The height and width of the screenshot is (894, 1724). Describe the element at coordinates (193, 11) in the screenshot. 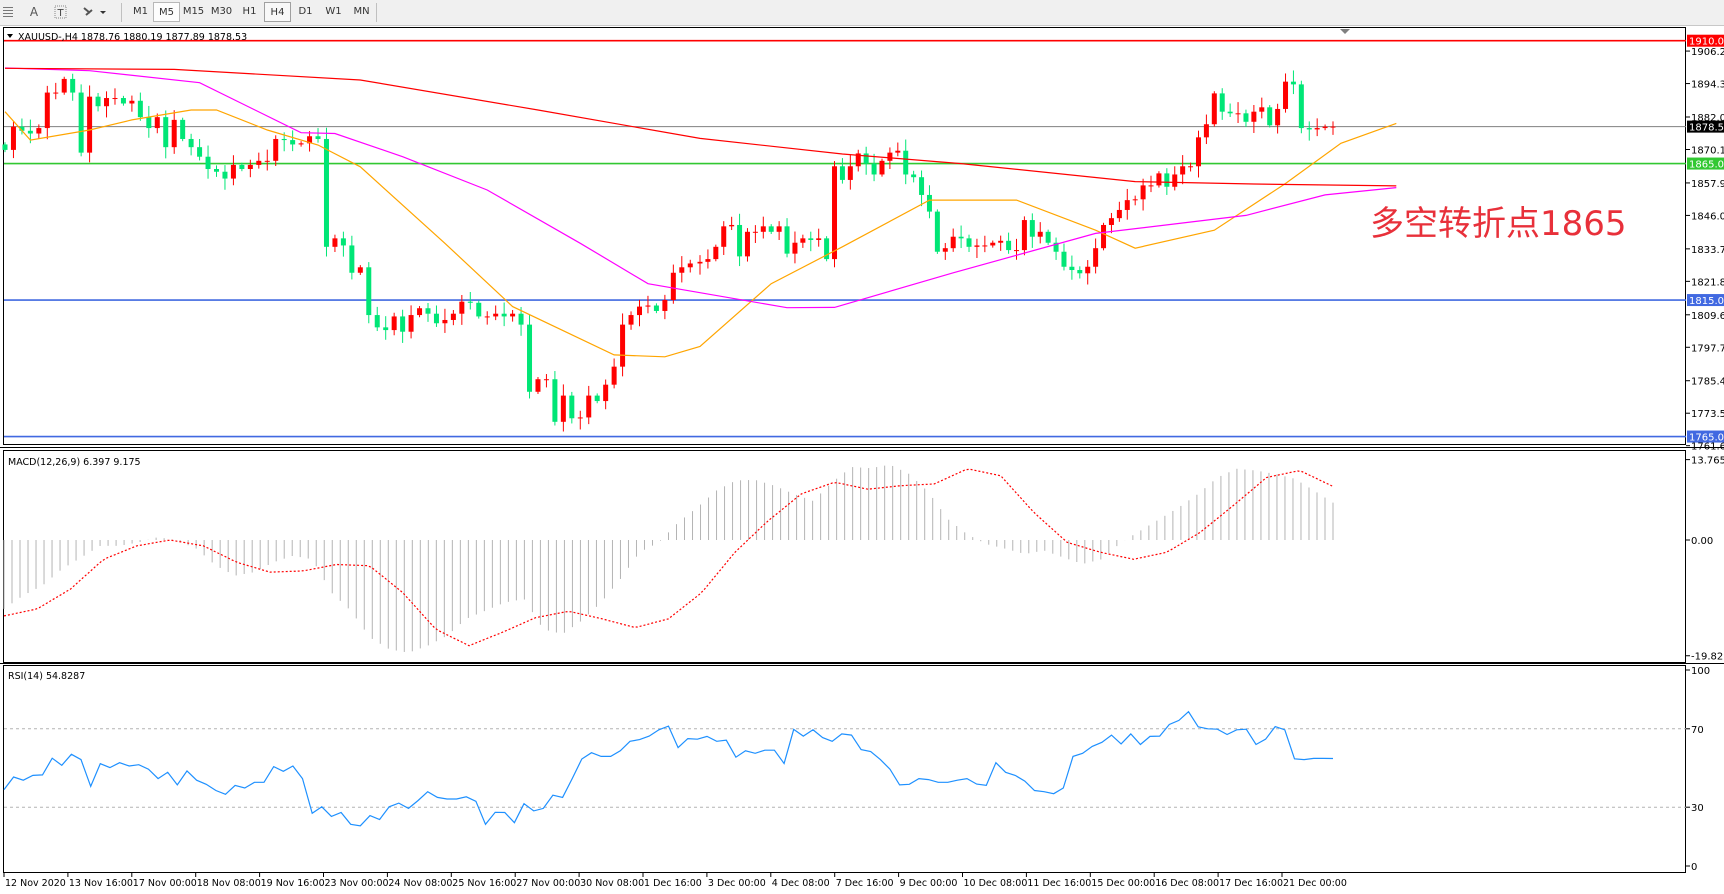

I see `timeframe-m15-button: M15` at that location.